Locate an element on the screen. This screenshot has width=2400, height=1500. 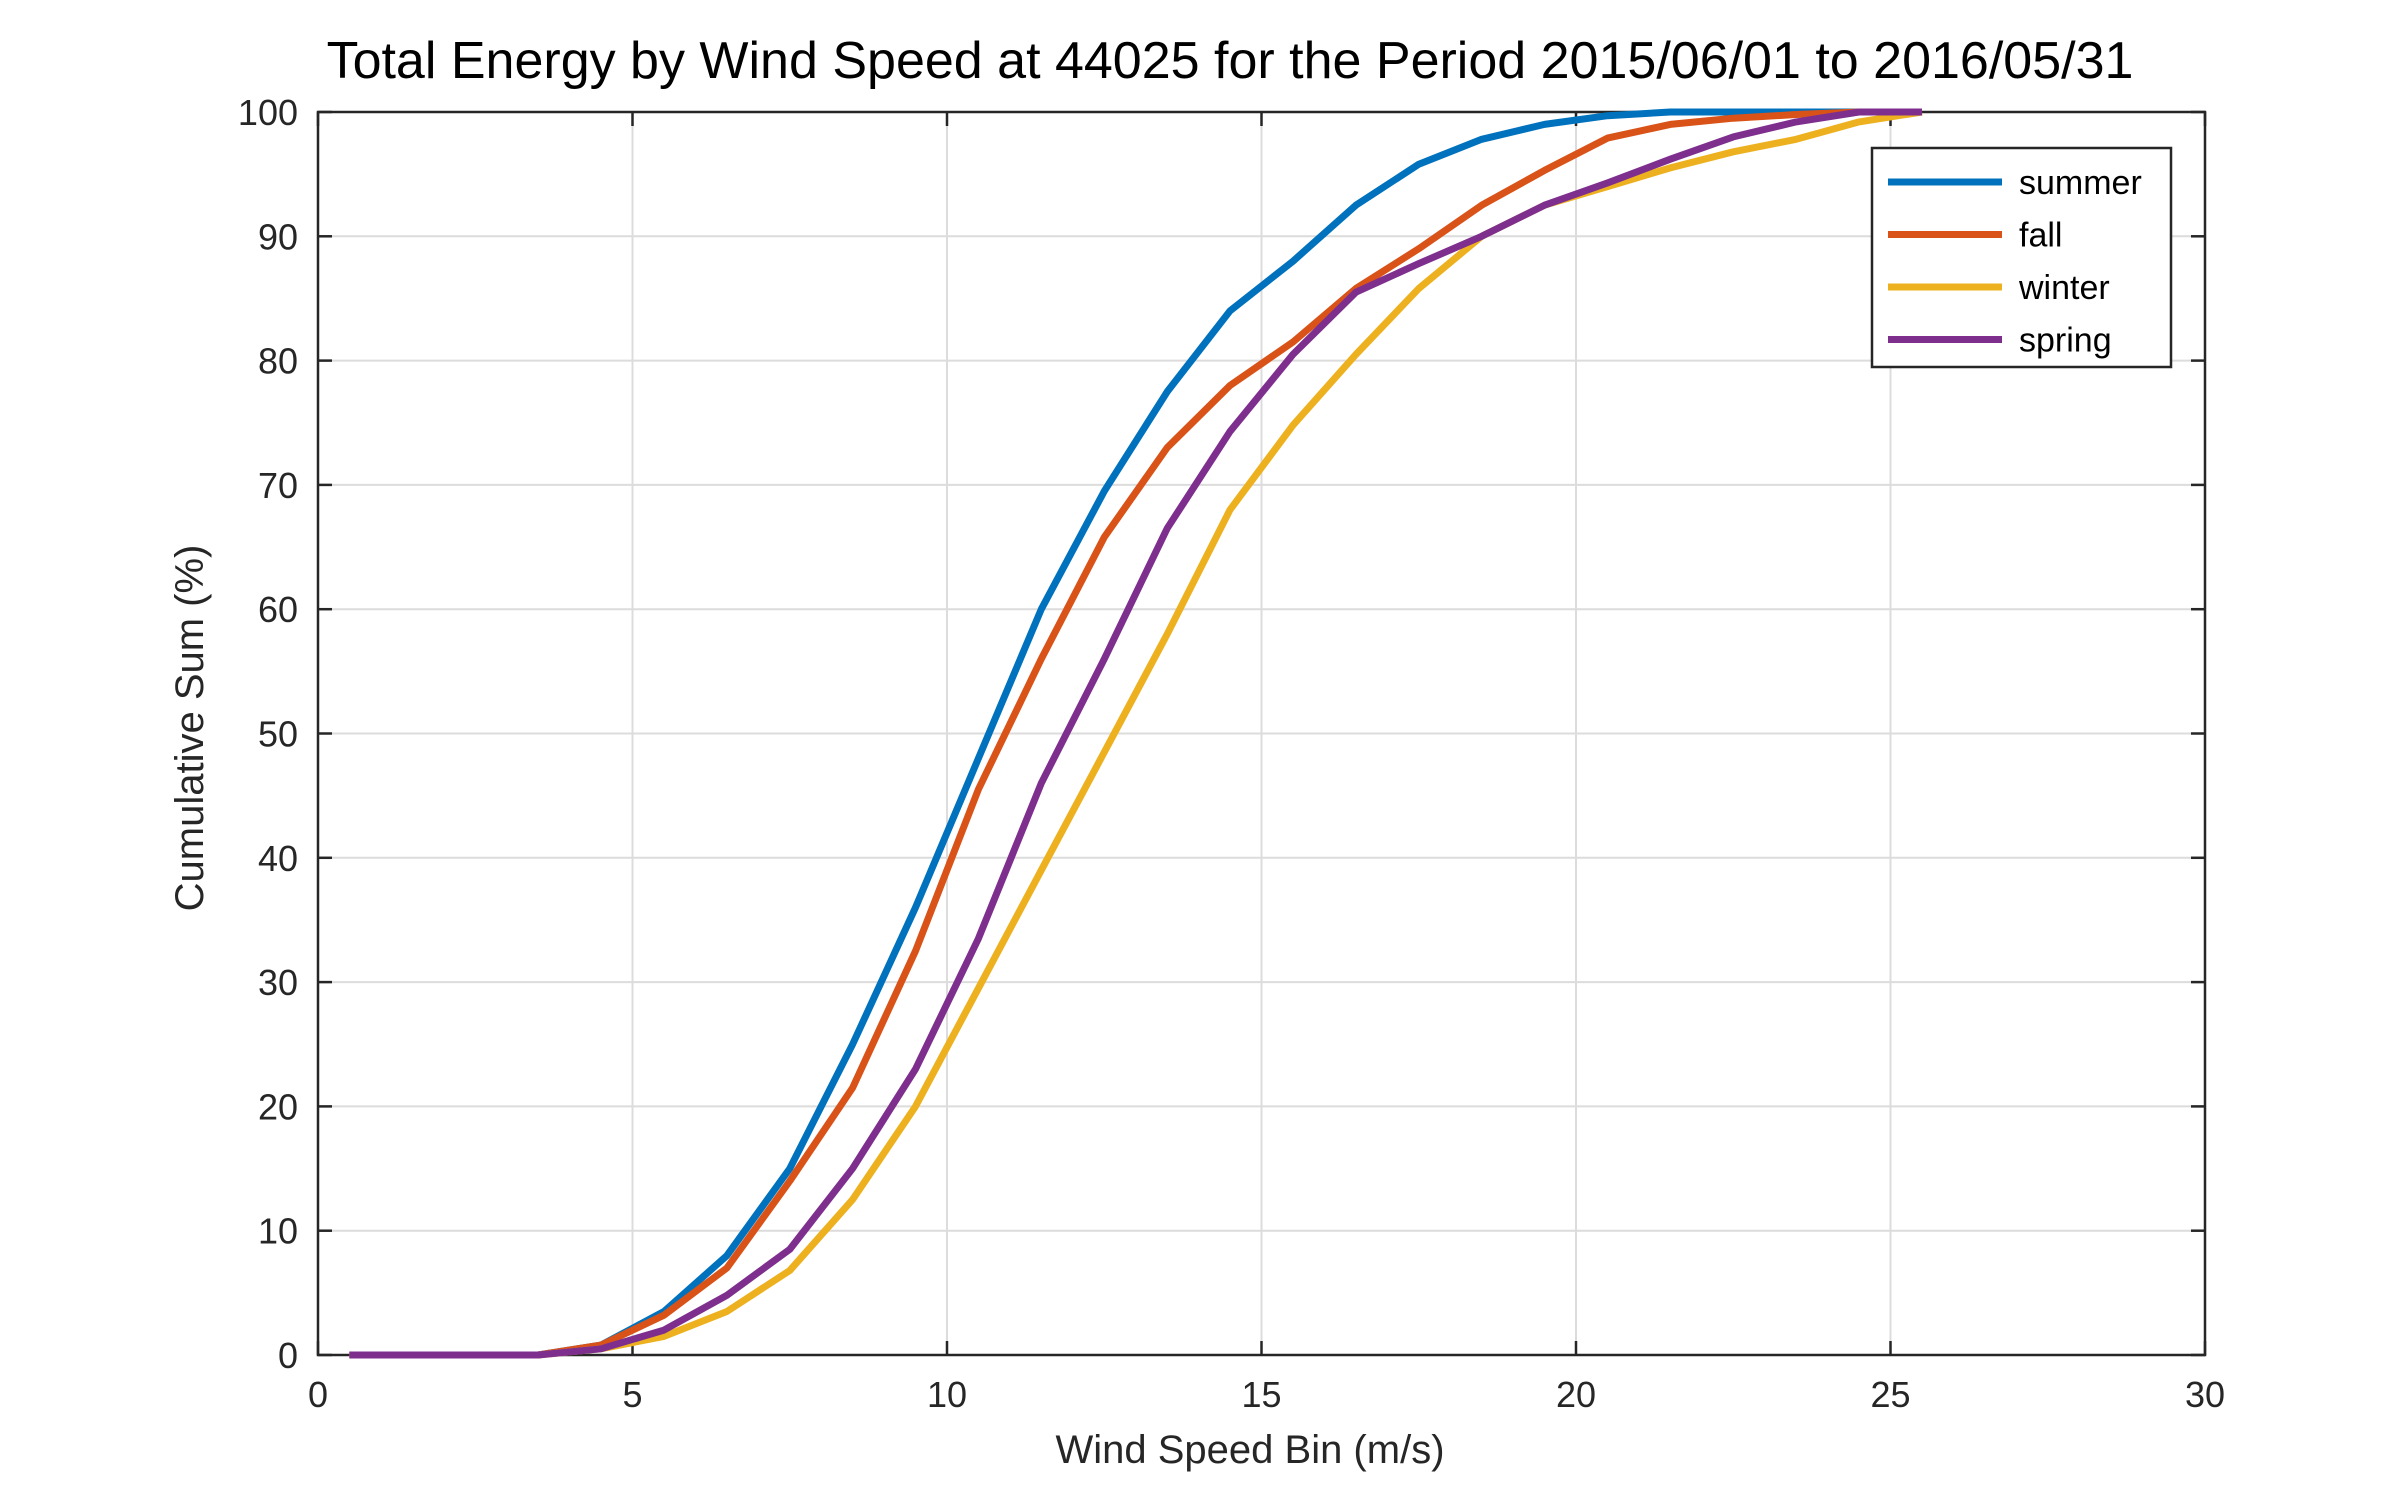
legend-label-winter: winter is located at coordinates (2064, 288).